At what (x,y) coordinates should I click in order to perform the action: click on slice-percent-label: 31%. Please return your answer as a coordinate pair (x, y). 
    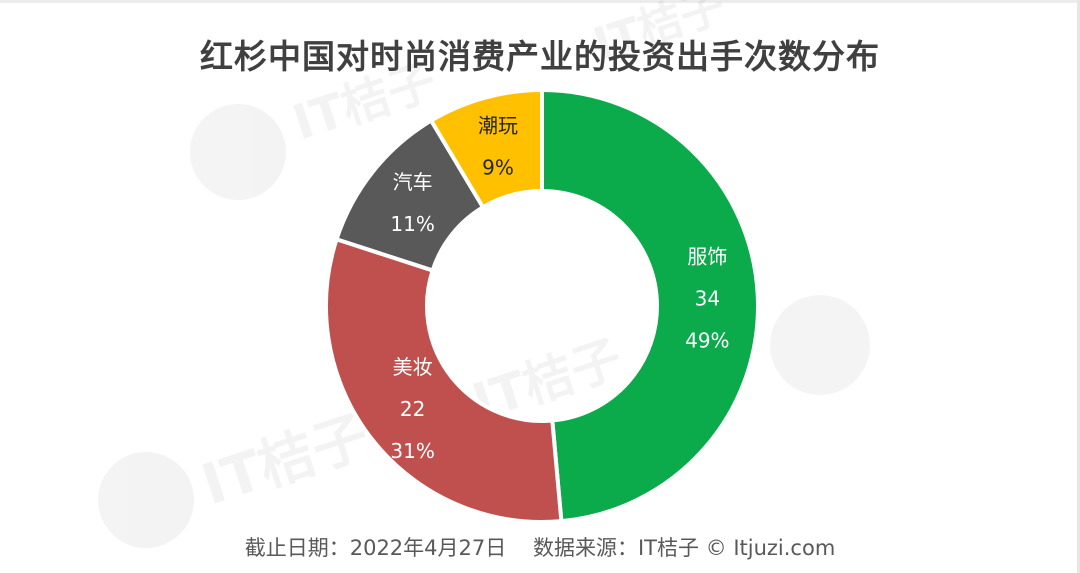
    Looking at the image, I should click on (412, 451).